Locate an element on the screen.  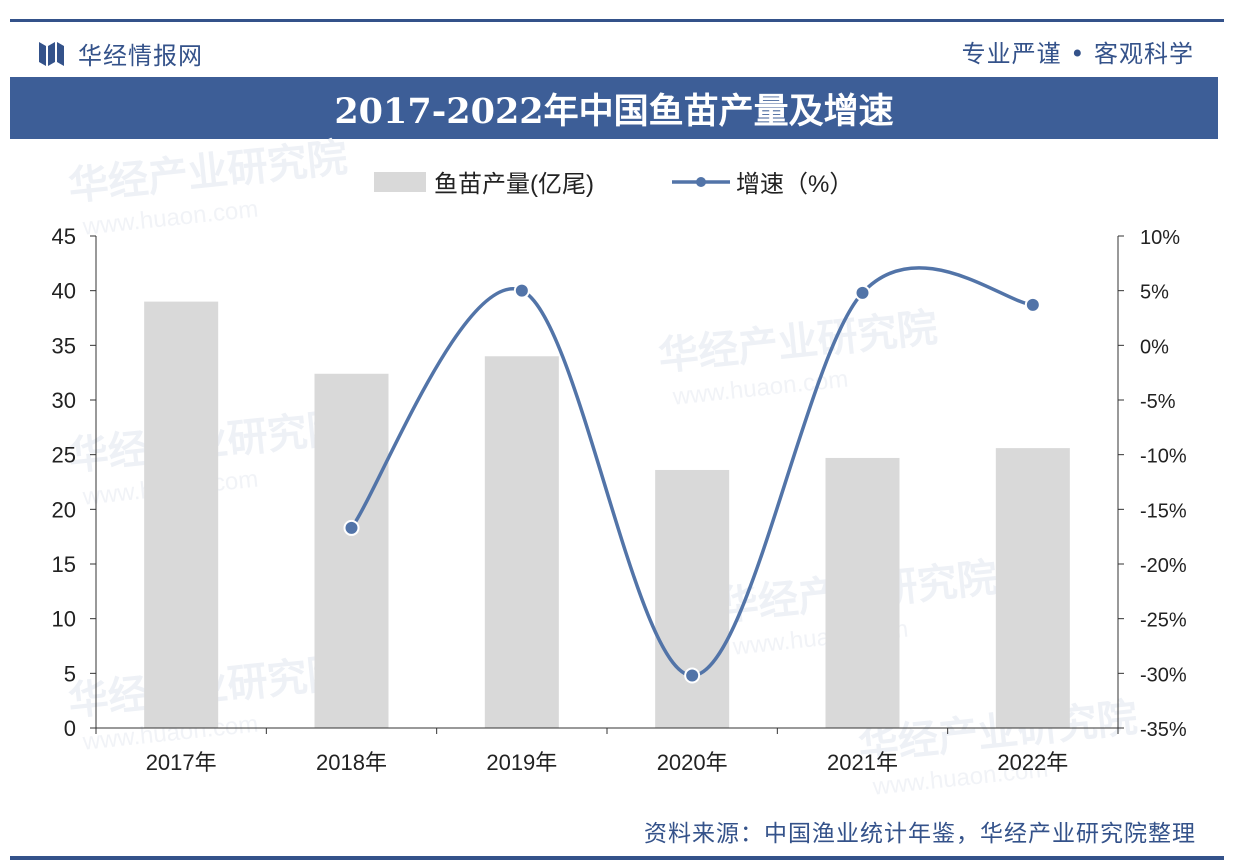
y-left-tick-label: 0 is located at coordinates (70, 728).